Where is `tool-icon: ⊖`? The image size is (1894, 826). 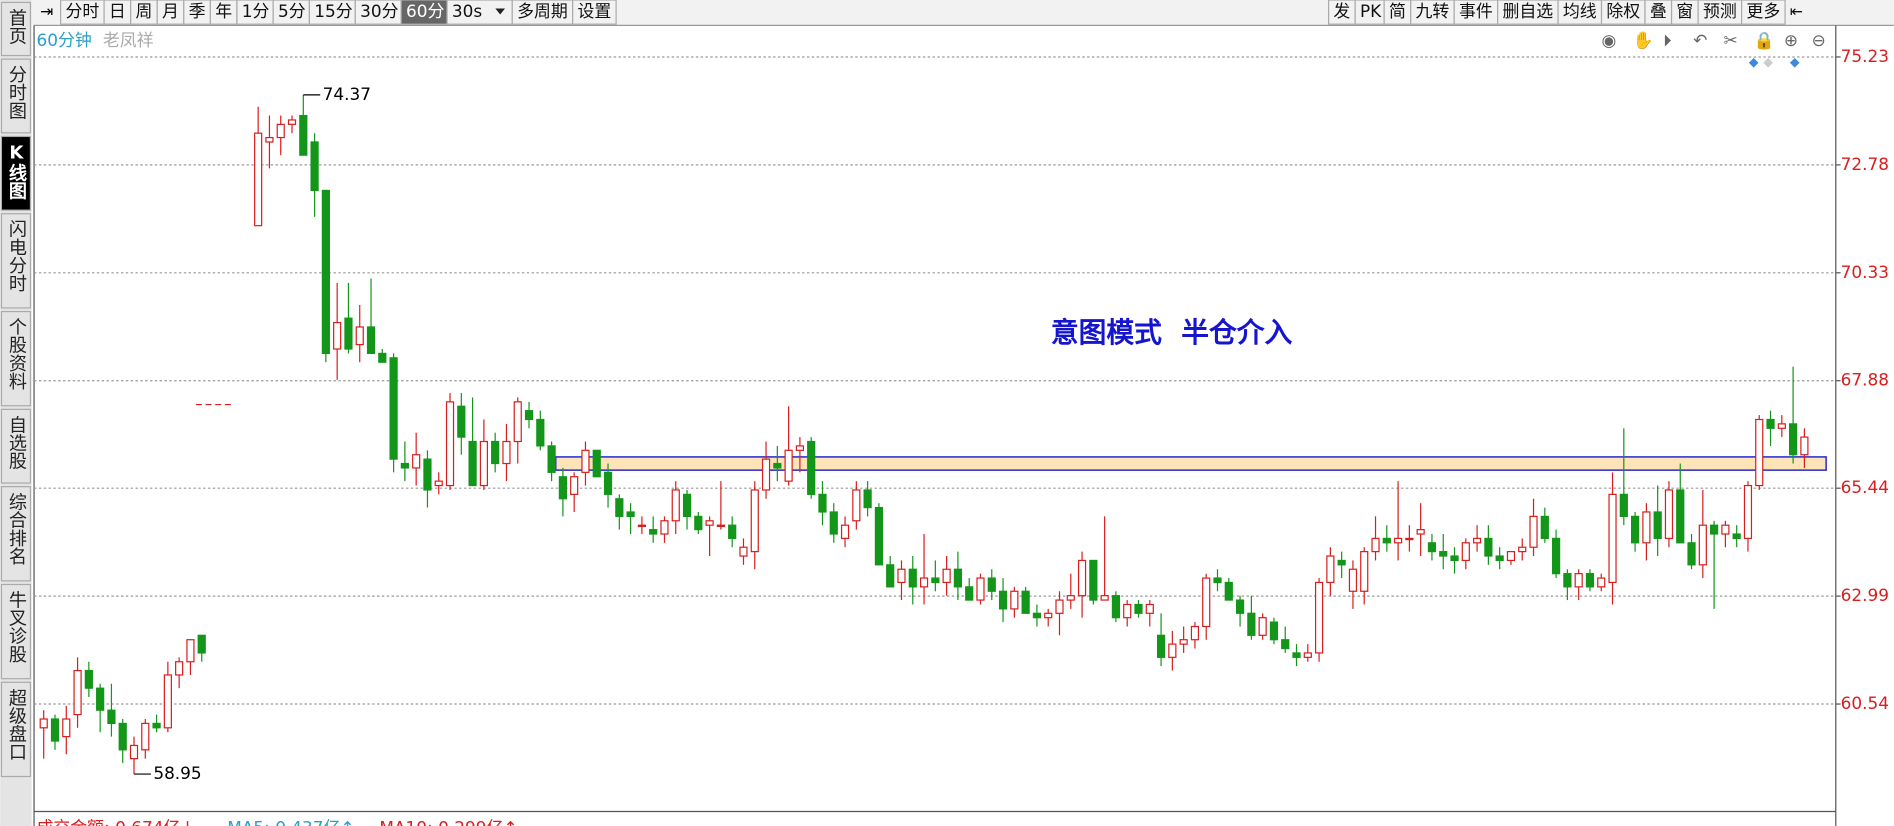 tool-icon: ⊖ is located at coordinates (1819, 40).